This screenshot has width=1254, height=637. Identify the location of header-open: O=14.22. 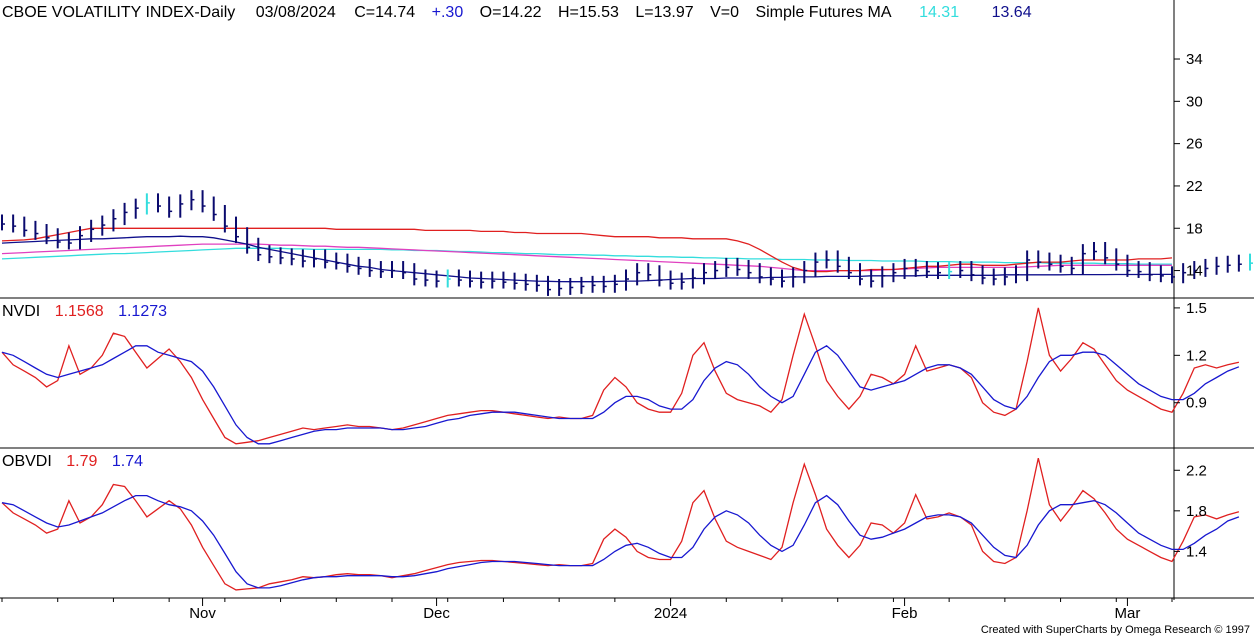
(511, 12).